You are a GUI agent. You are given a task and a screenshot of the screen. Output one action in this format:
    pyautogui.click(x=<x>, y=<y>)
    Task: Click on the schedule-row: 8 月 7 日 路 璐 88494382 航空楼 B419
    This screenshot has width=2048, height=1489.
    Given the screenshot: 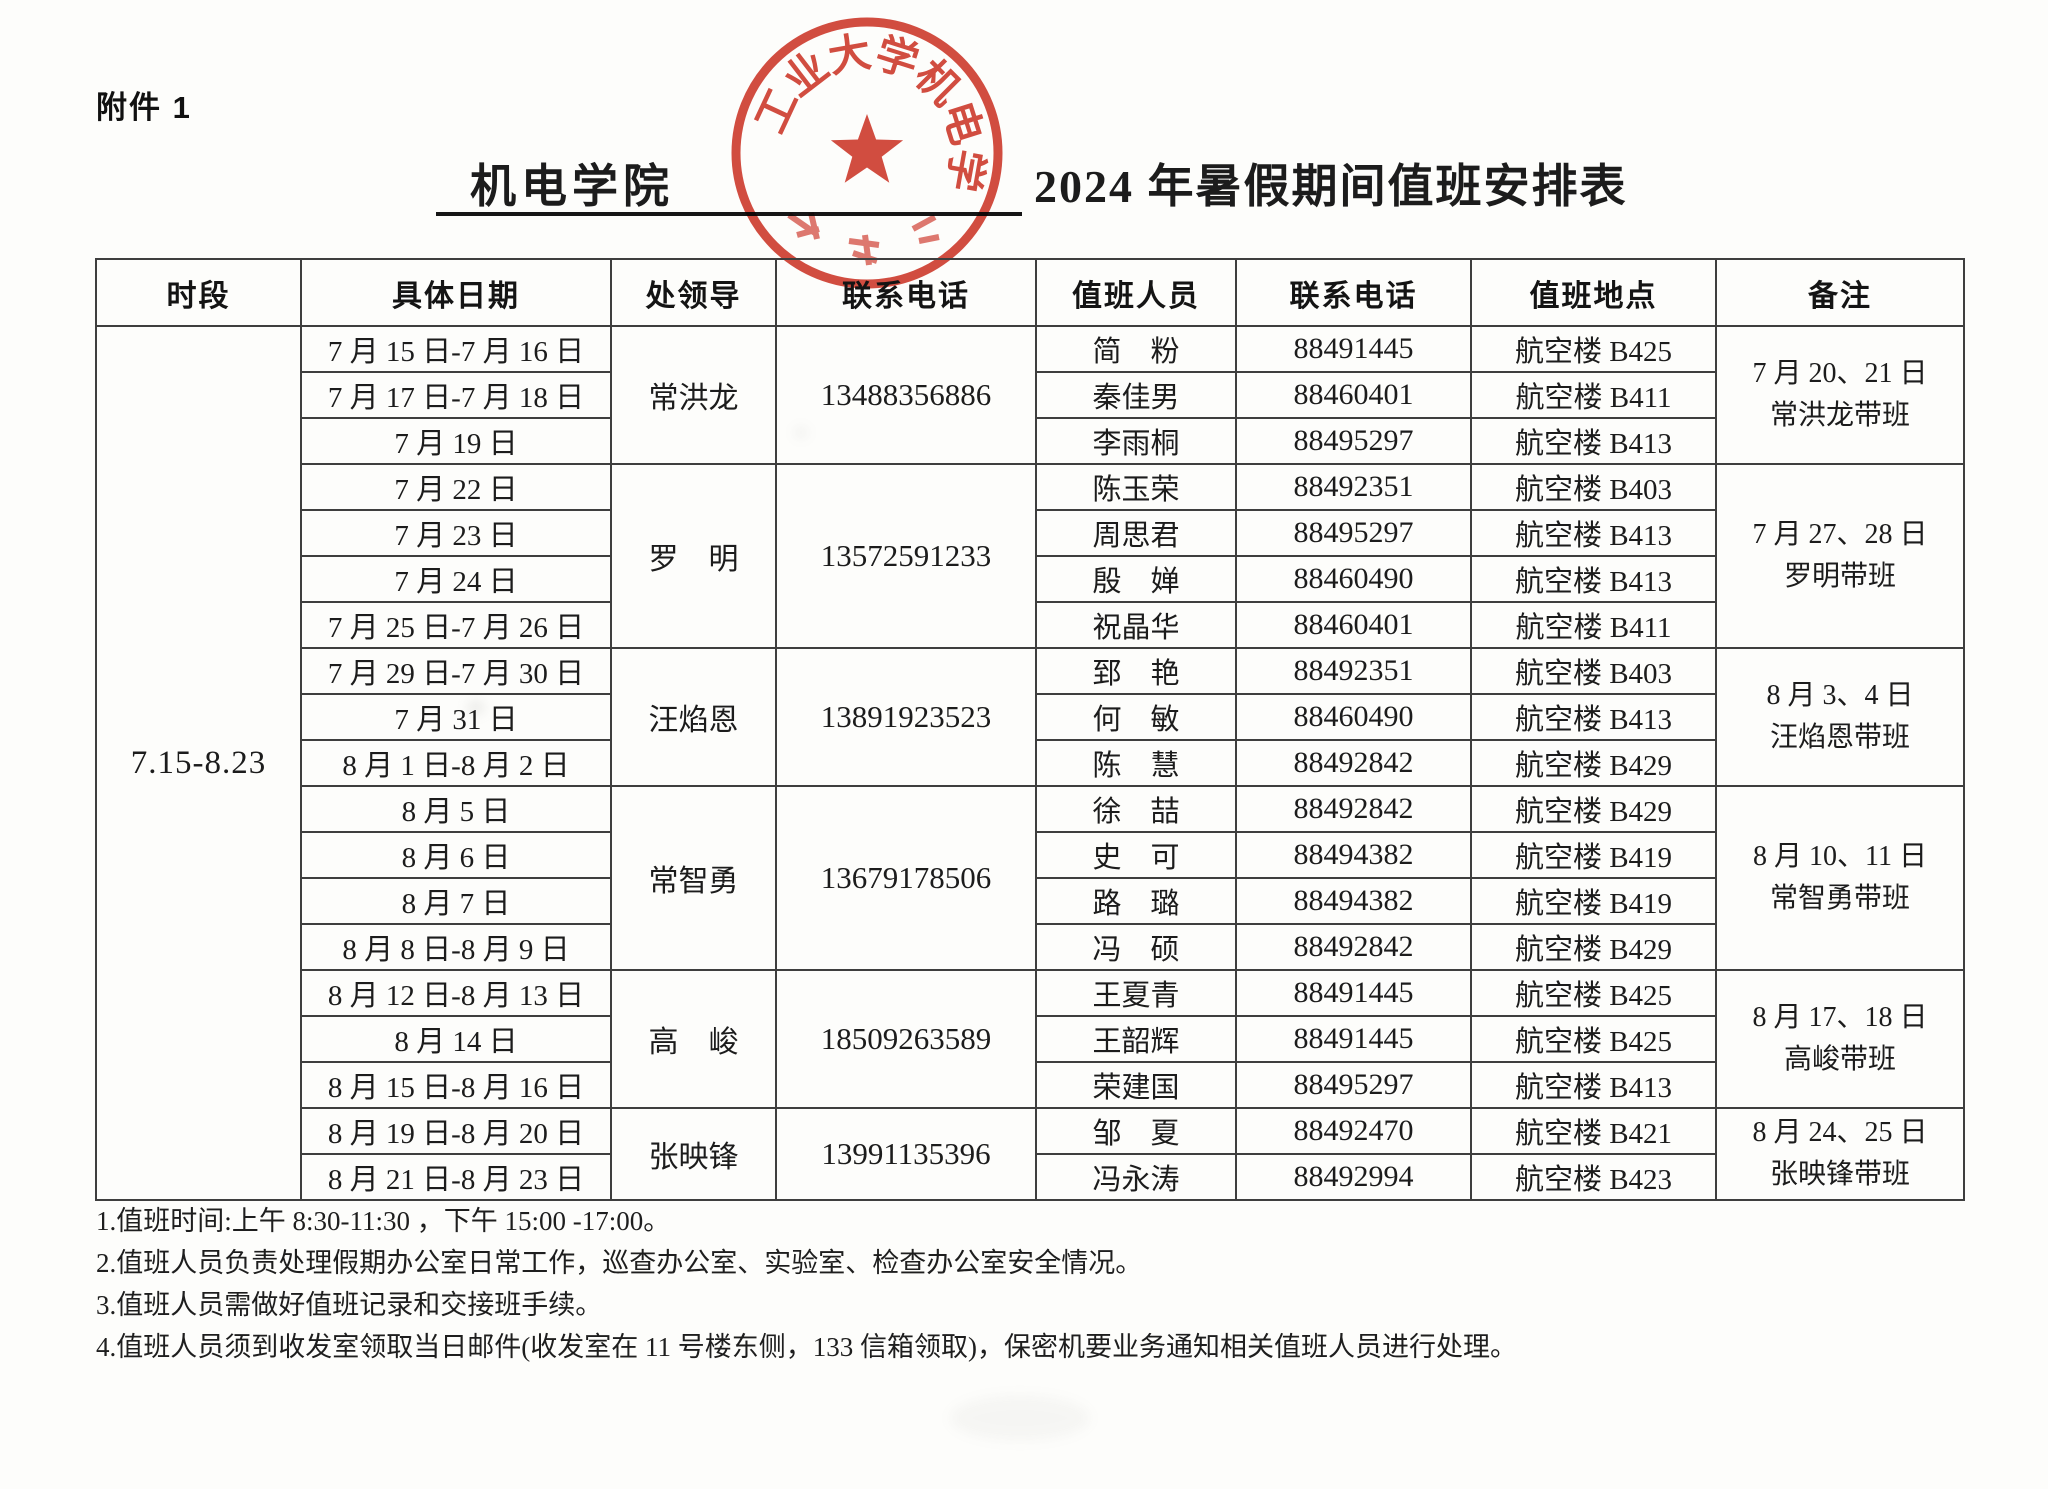 What is the action you would take?
    pyautogui.click(x=1030, y=901)
    